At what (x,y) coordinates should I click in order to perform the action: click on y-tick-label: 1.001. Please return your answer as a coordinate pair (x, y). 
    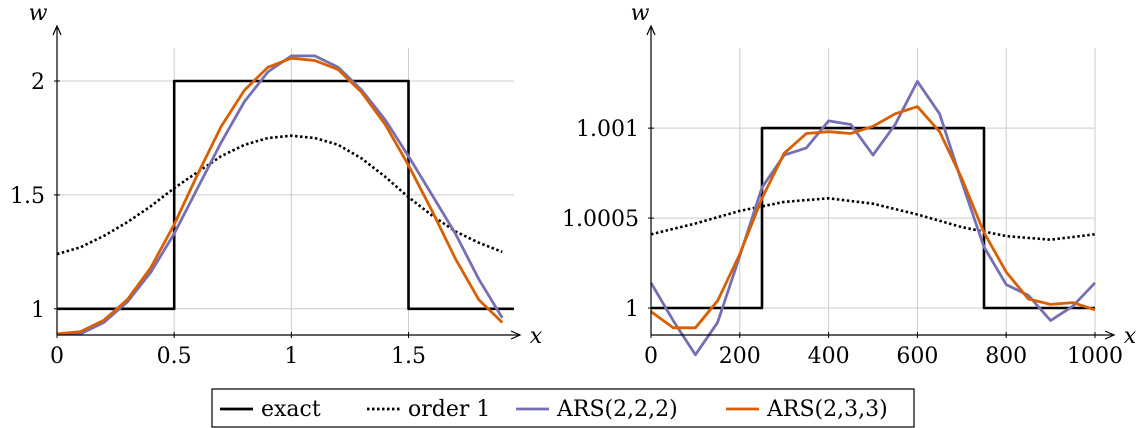
    Looking at the image, I should click on (607, 129).